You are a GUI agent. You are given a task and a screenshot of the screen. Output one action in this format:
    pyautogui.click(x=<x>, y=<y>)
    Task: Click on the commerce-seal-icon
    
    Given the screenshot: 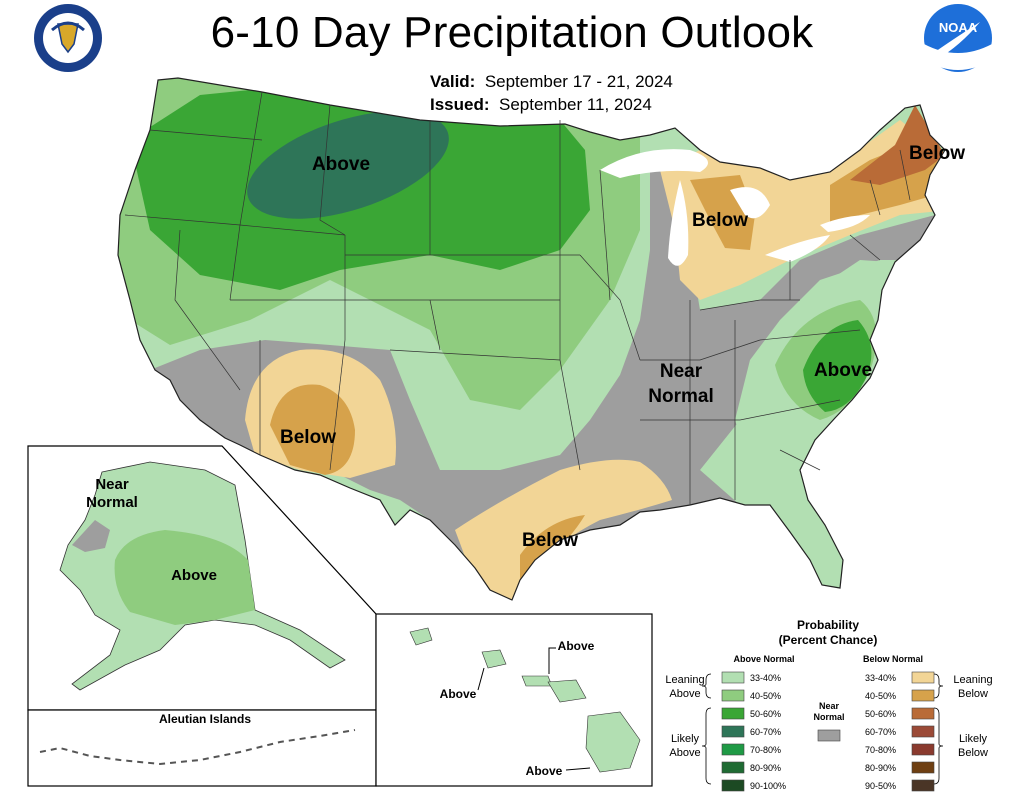 What is the action you would take?
    pyautogui.click(x=68, y=38)
    